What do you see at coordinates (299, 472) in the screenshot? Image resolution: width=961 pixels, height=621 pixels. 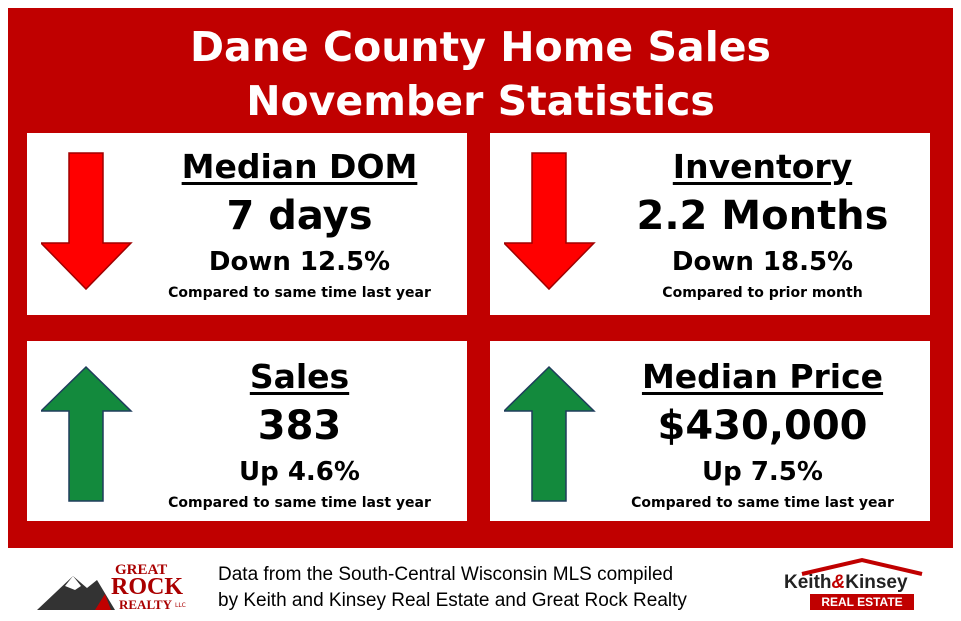 I see `card-change: Up 4.6%` at bounding box center [299, 472].